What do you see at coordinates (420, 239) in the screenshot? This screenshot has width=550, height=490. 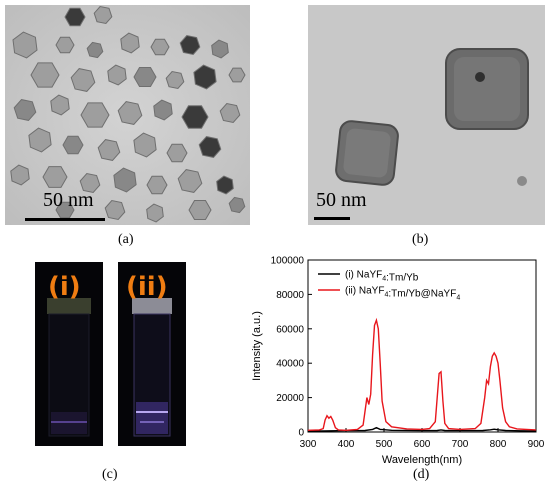 I see `caption-b: (b)` at bounding box center [420, 239].